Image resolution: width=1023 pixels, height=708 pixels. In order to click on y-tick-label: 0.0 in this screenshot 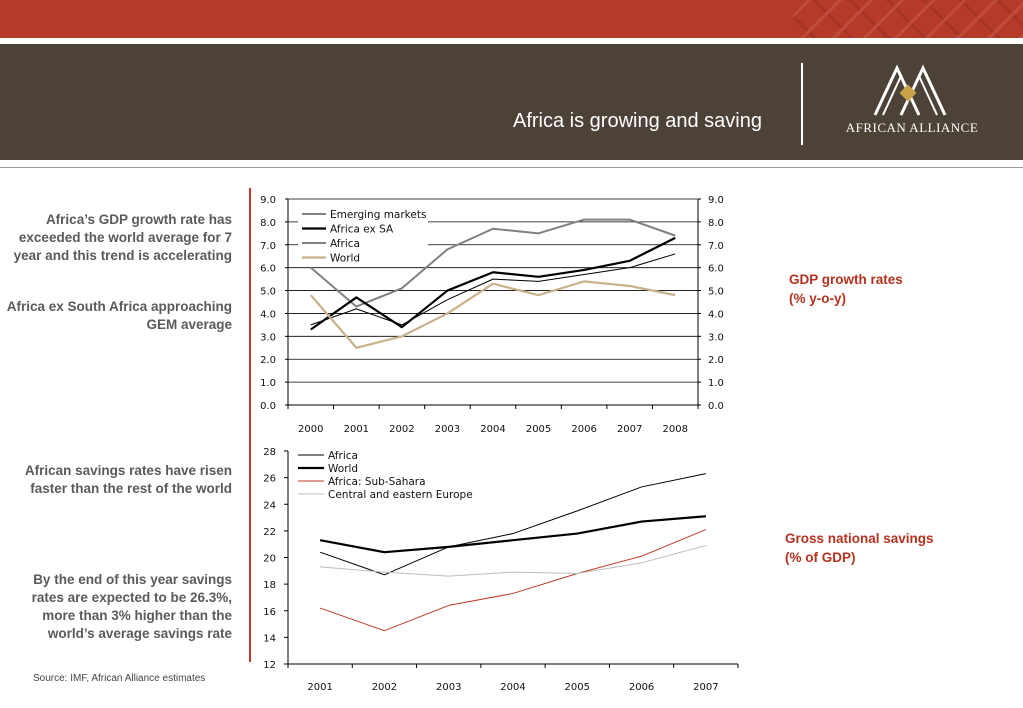, I will do `click(268, 406)`.